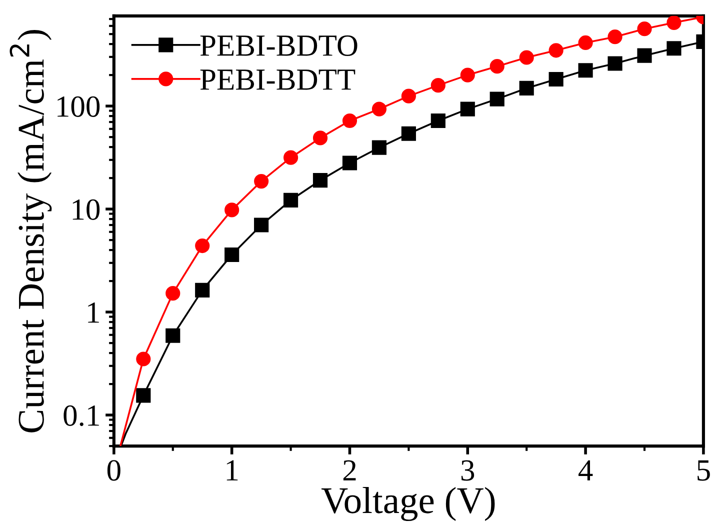 The height and width of the screenshot is (531, 712). What do you see at coordinates (467, 470) in the screenshot?
I see `x-tick-label: 3` at bounding box center [467, 470].